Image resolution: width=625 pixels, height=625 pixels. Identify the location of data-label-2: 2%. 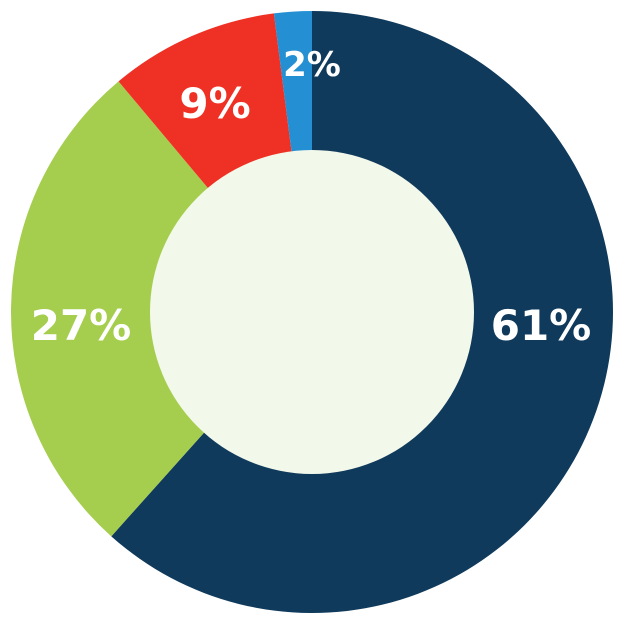
(312, 65).